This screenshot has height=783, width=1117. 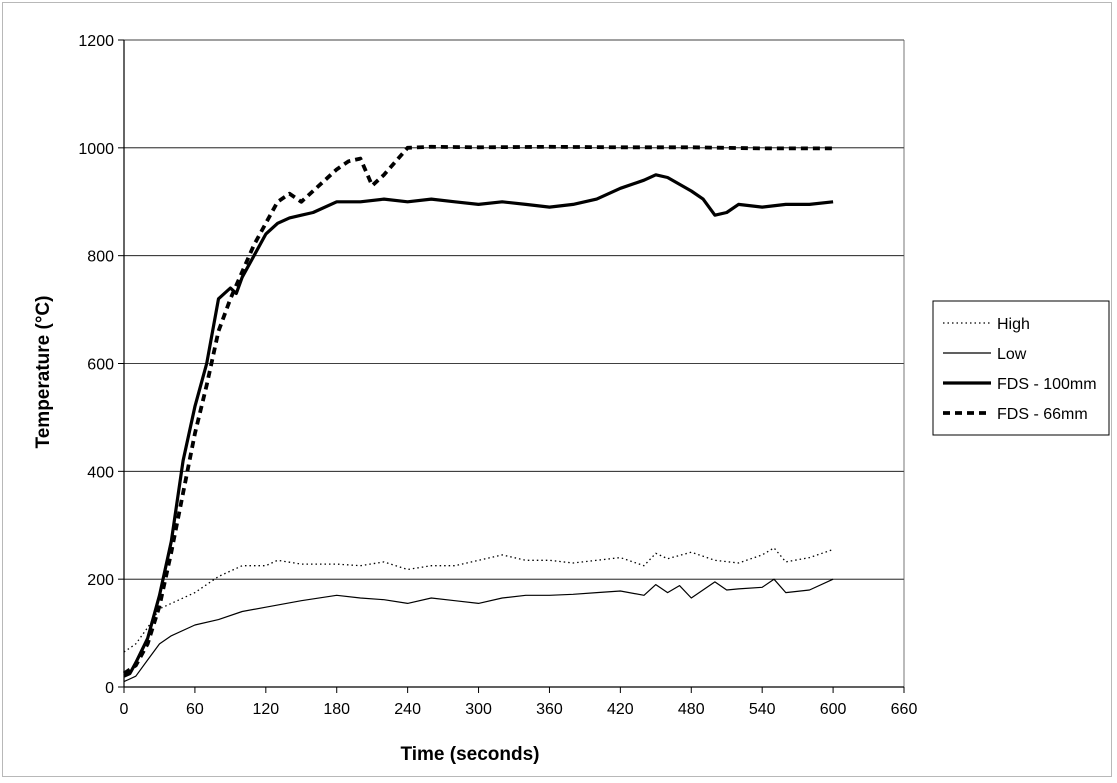 What do you see at coordinates (407, 709) in the screenshot?
I see `x-tick-label-4: 240` at bounding box center [407, 709].